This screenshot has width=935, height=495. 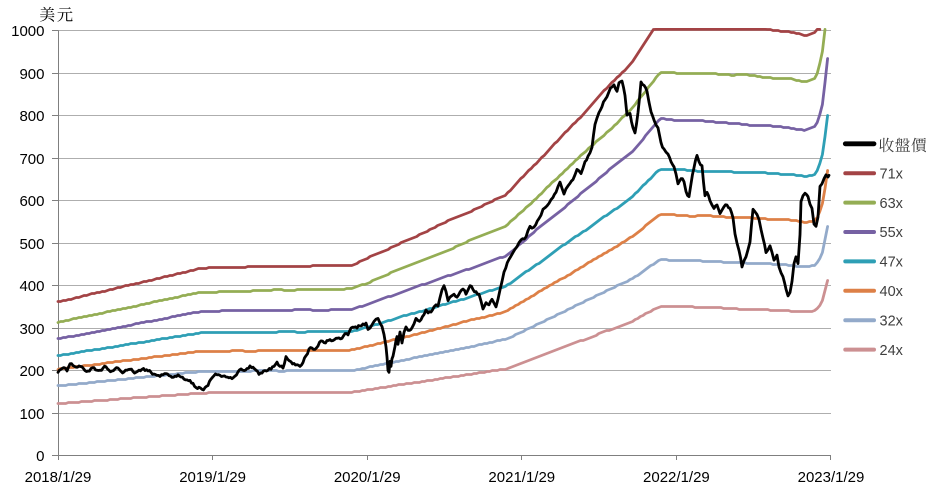 I want to click on svg-text: 2022/1/29, so click(x=676, y=477).